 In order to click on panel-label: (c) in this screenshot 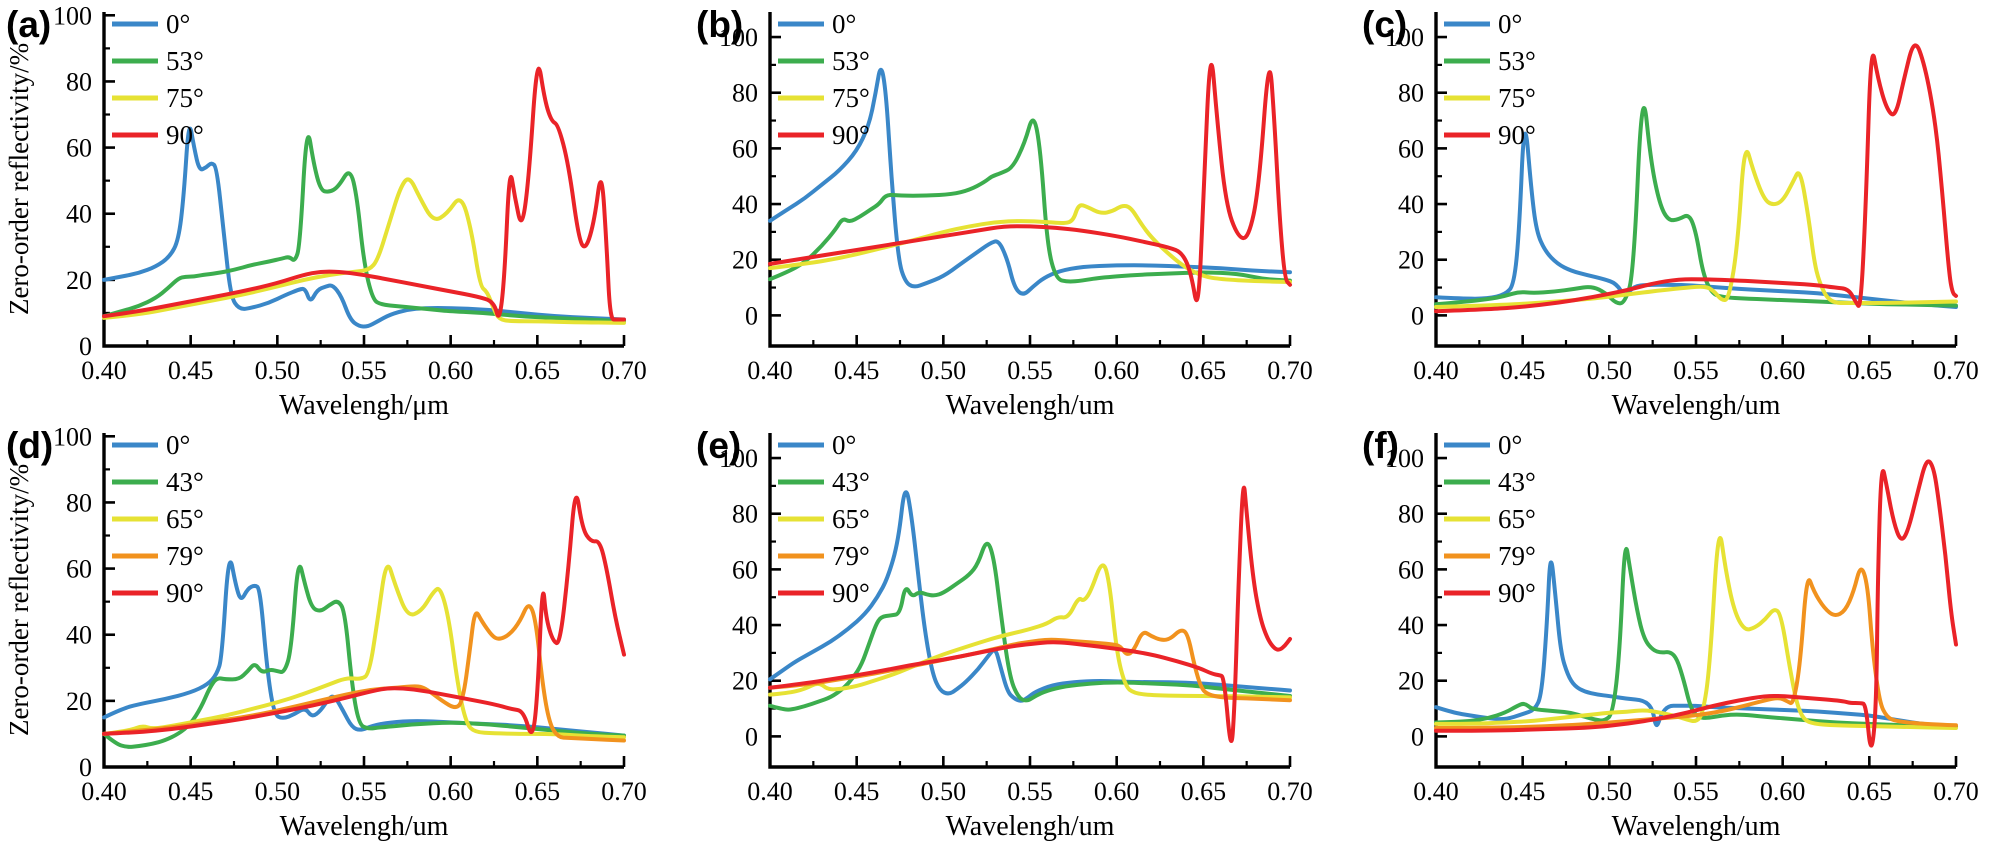, I will do `click(1385, 24)`.